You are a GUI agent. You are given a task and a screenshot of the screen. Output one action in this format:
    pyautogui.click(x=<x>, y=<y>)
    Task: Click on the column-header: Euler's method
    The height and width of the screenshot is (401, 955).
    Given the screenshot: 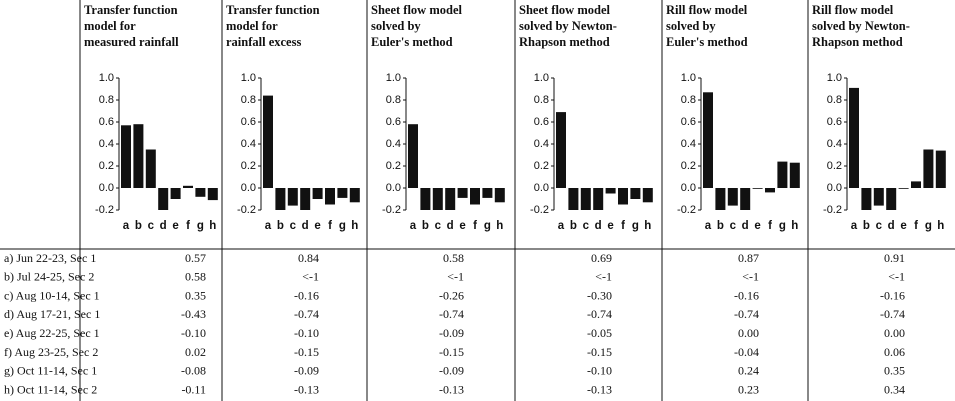 What is the action you would take?
    pyautogui.click(x=707, y=42)
    